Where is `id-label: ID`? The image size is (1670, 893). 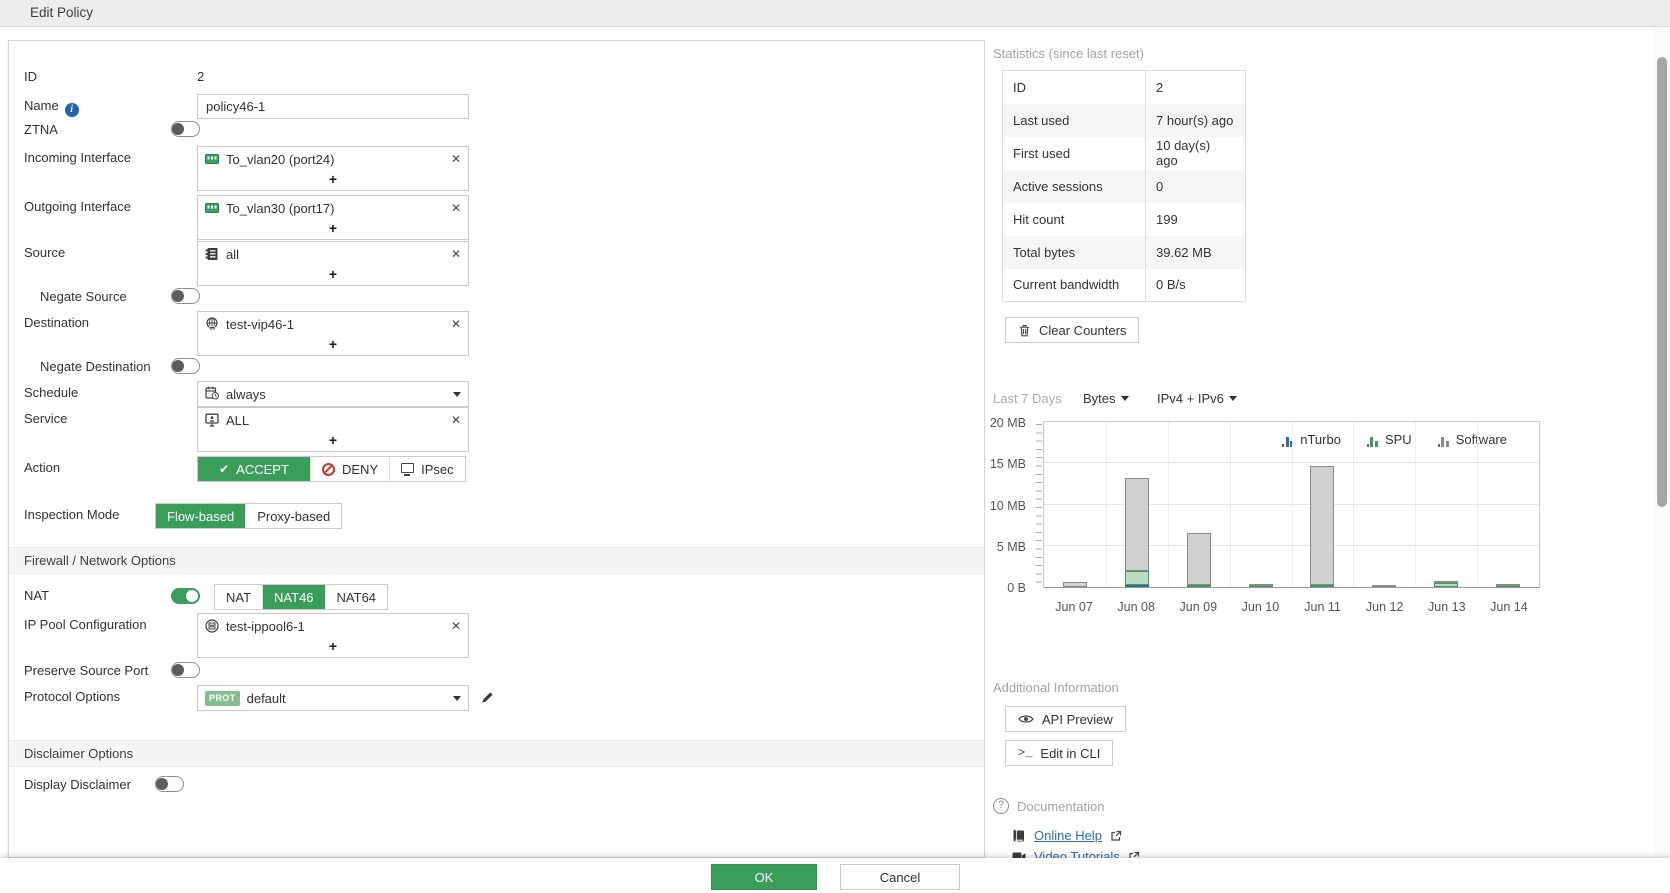 id-label: ID is located at coordinates (30, 76).